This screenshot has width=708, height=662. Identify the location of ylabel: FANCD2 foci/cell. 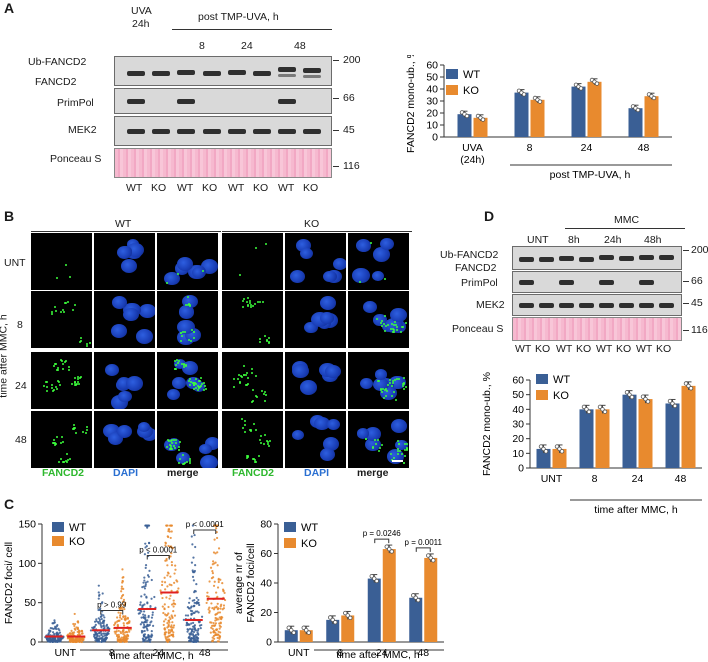
(251, 582).